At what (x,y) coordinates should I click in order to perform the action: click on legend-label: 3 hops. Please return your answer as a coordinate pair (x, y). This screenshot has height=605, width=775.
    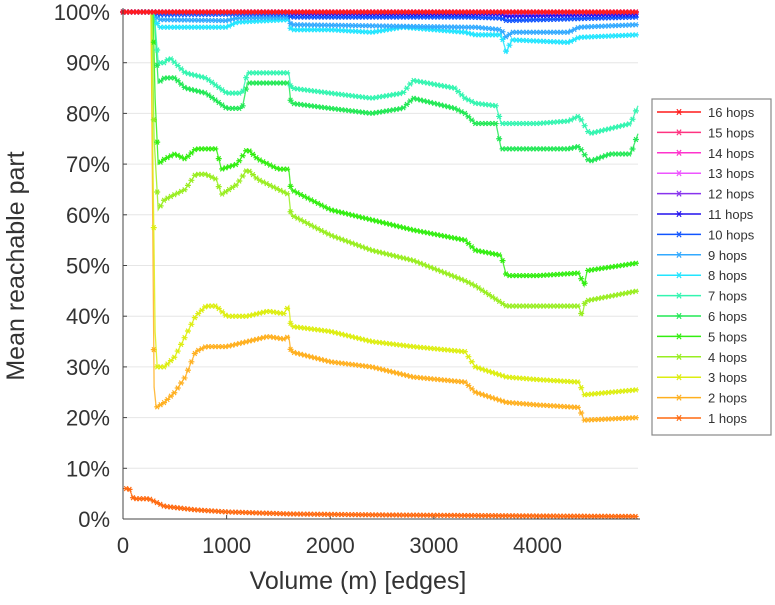
    Looking at the image, I should click on (728, 377).